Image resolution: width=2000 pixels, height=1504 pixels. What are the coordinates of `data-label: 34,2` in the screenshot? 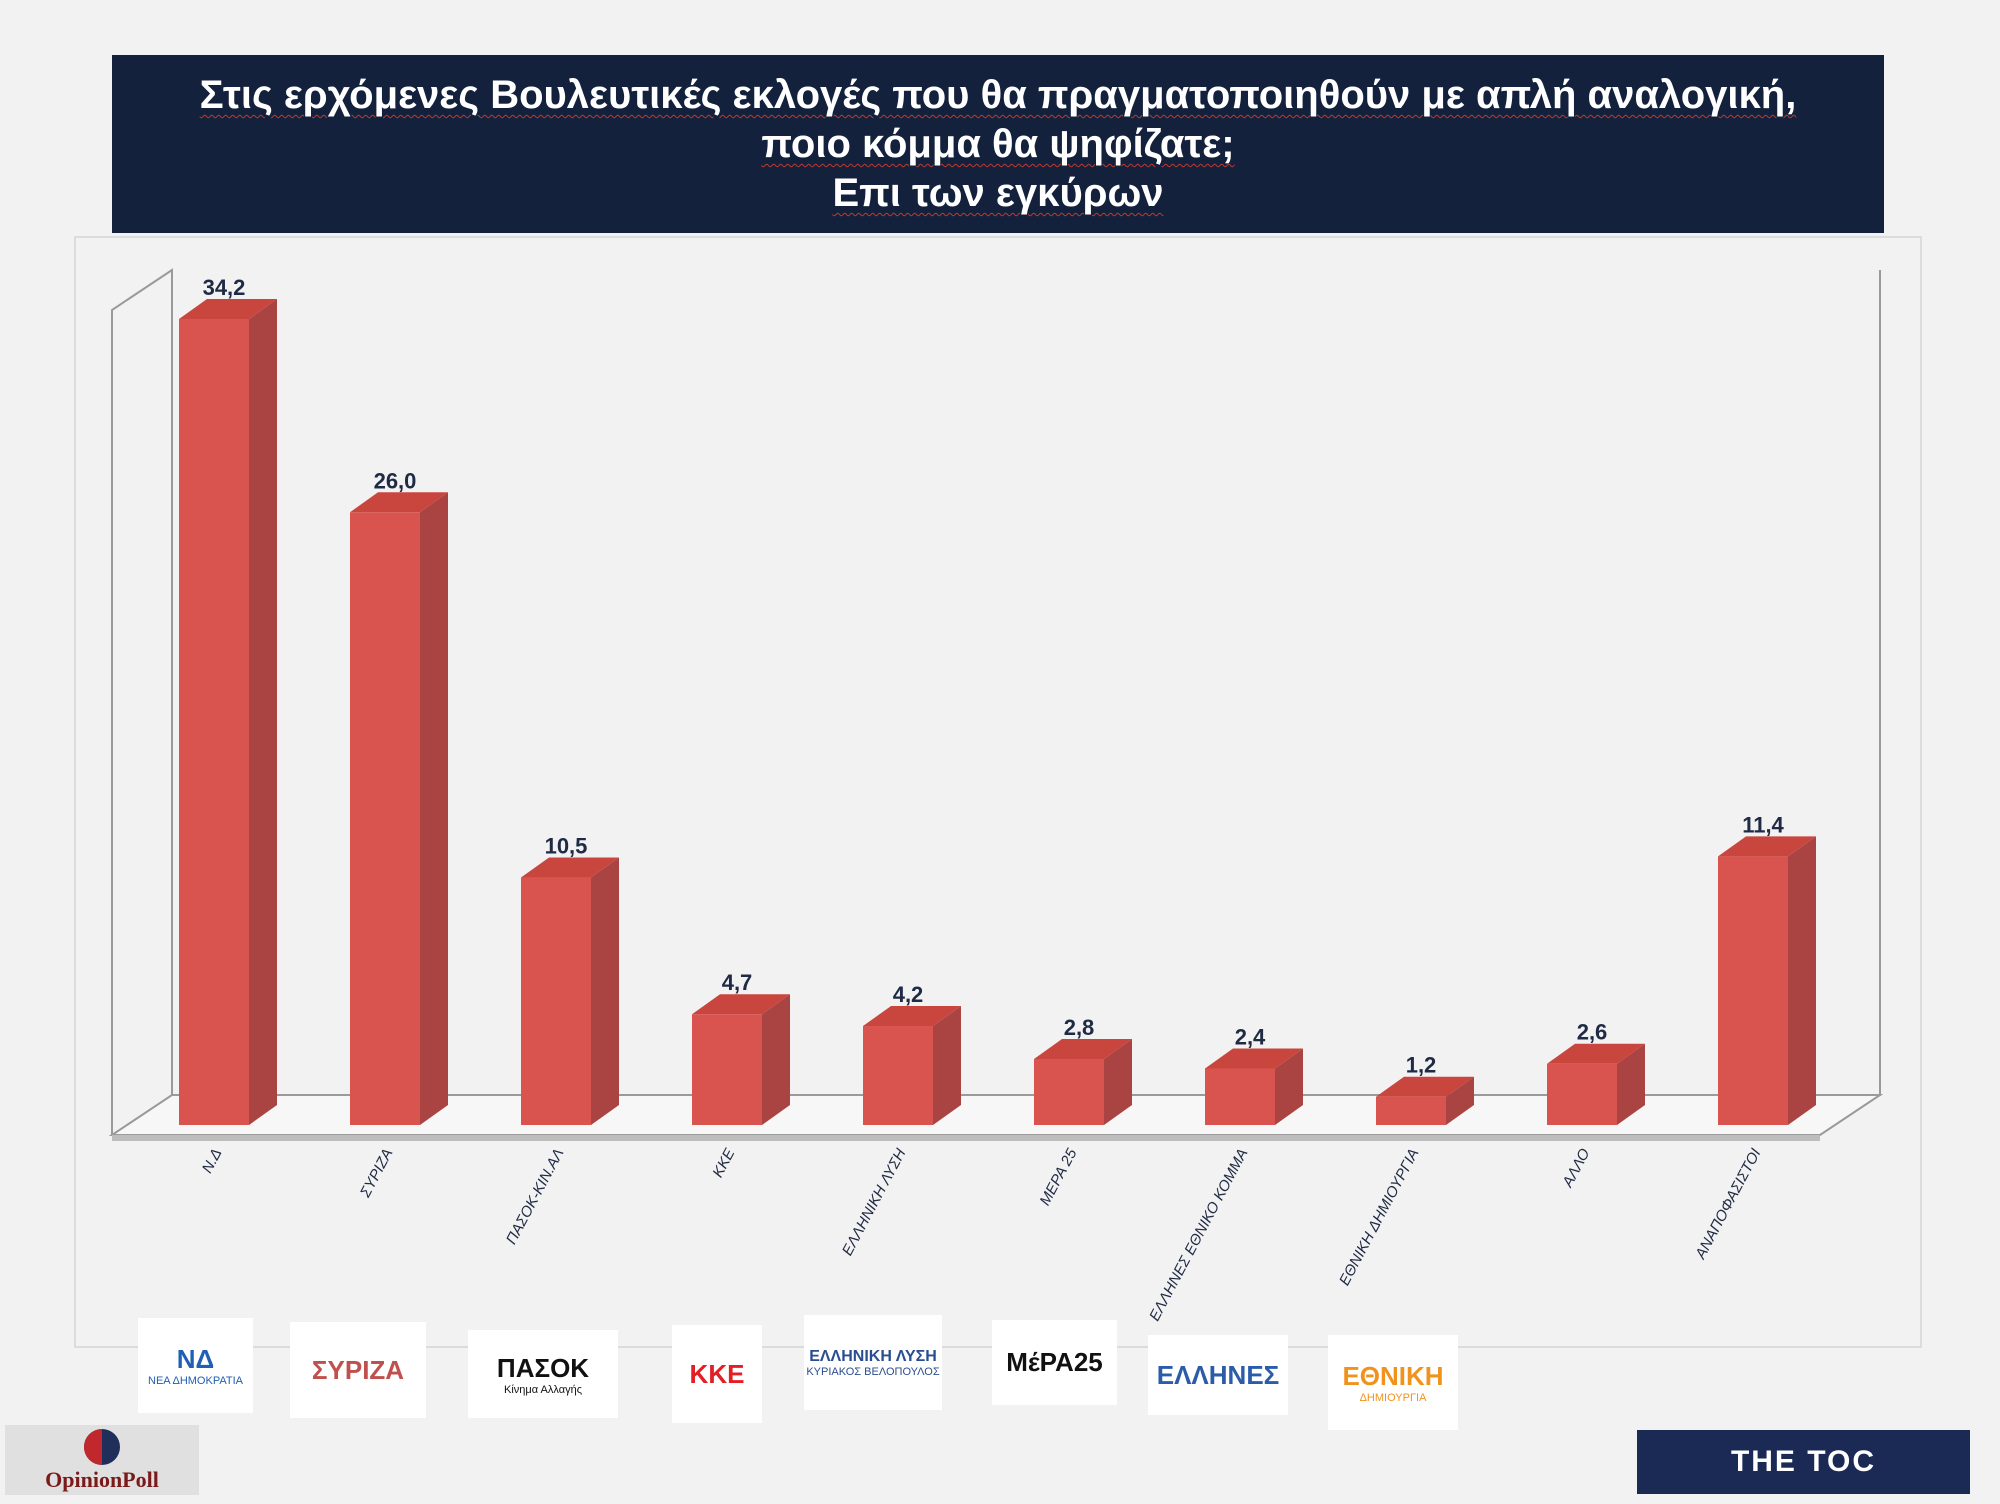 It's located at (224, 287).